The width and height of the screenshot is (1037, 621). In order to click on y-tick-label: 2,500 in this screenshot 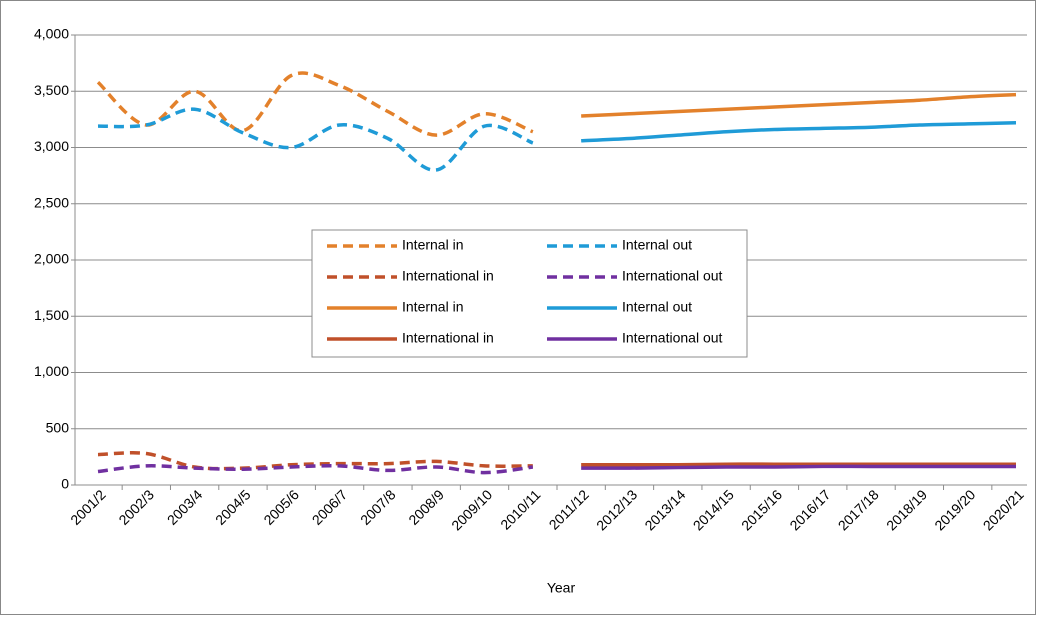, I will do `click(51, 202)`.